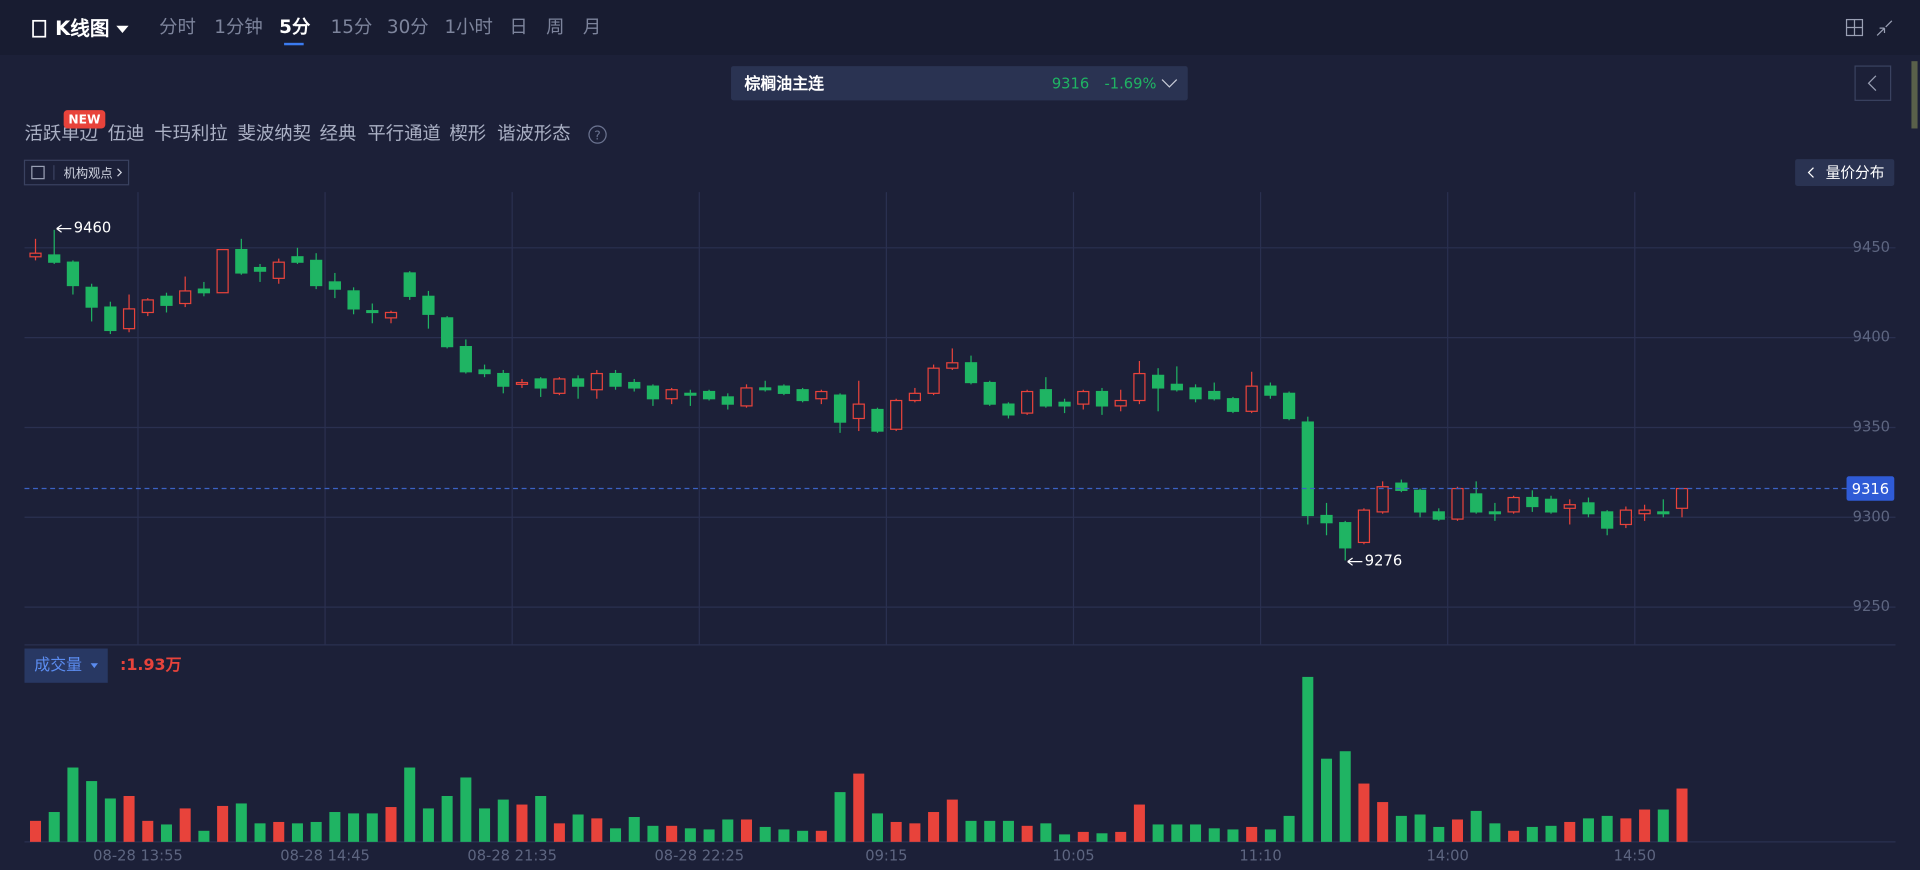 The width and height of the screenshot is (1920, 870). I want to click on last-price-label: 9316, so click(1870, 489).